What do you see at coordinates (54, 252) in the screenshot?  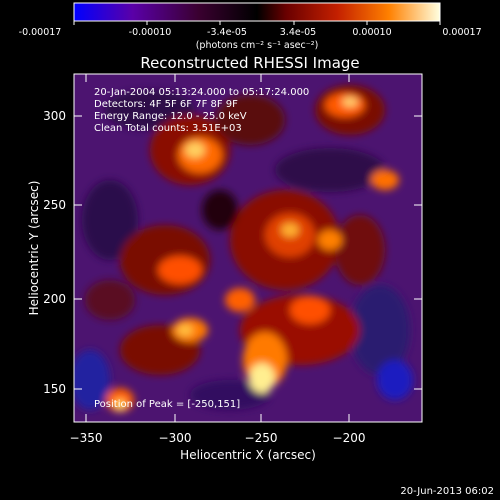 I see `y-tick-labels: 300 250 200 150` at bounding box center [54, 252].